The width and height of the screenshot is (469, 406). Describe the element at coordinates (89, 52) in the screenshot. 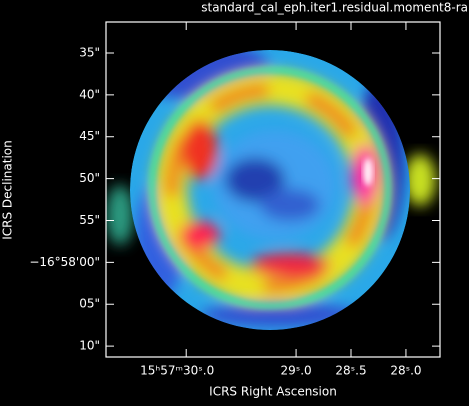

I see `y-tick-label: 35"` at that location.